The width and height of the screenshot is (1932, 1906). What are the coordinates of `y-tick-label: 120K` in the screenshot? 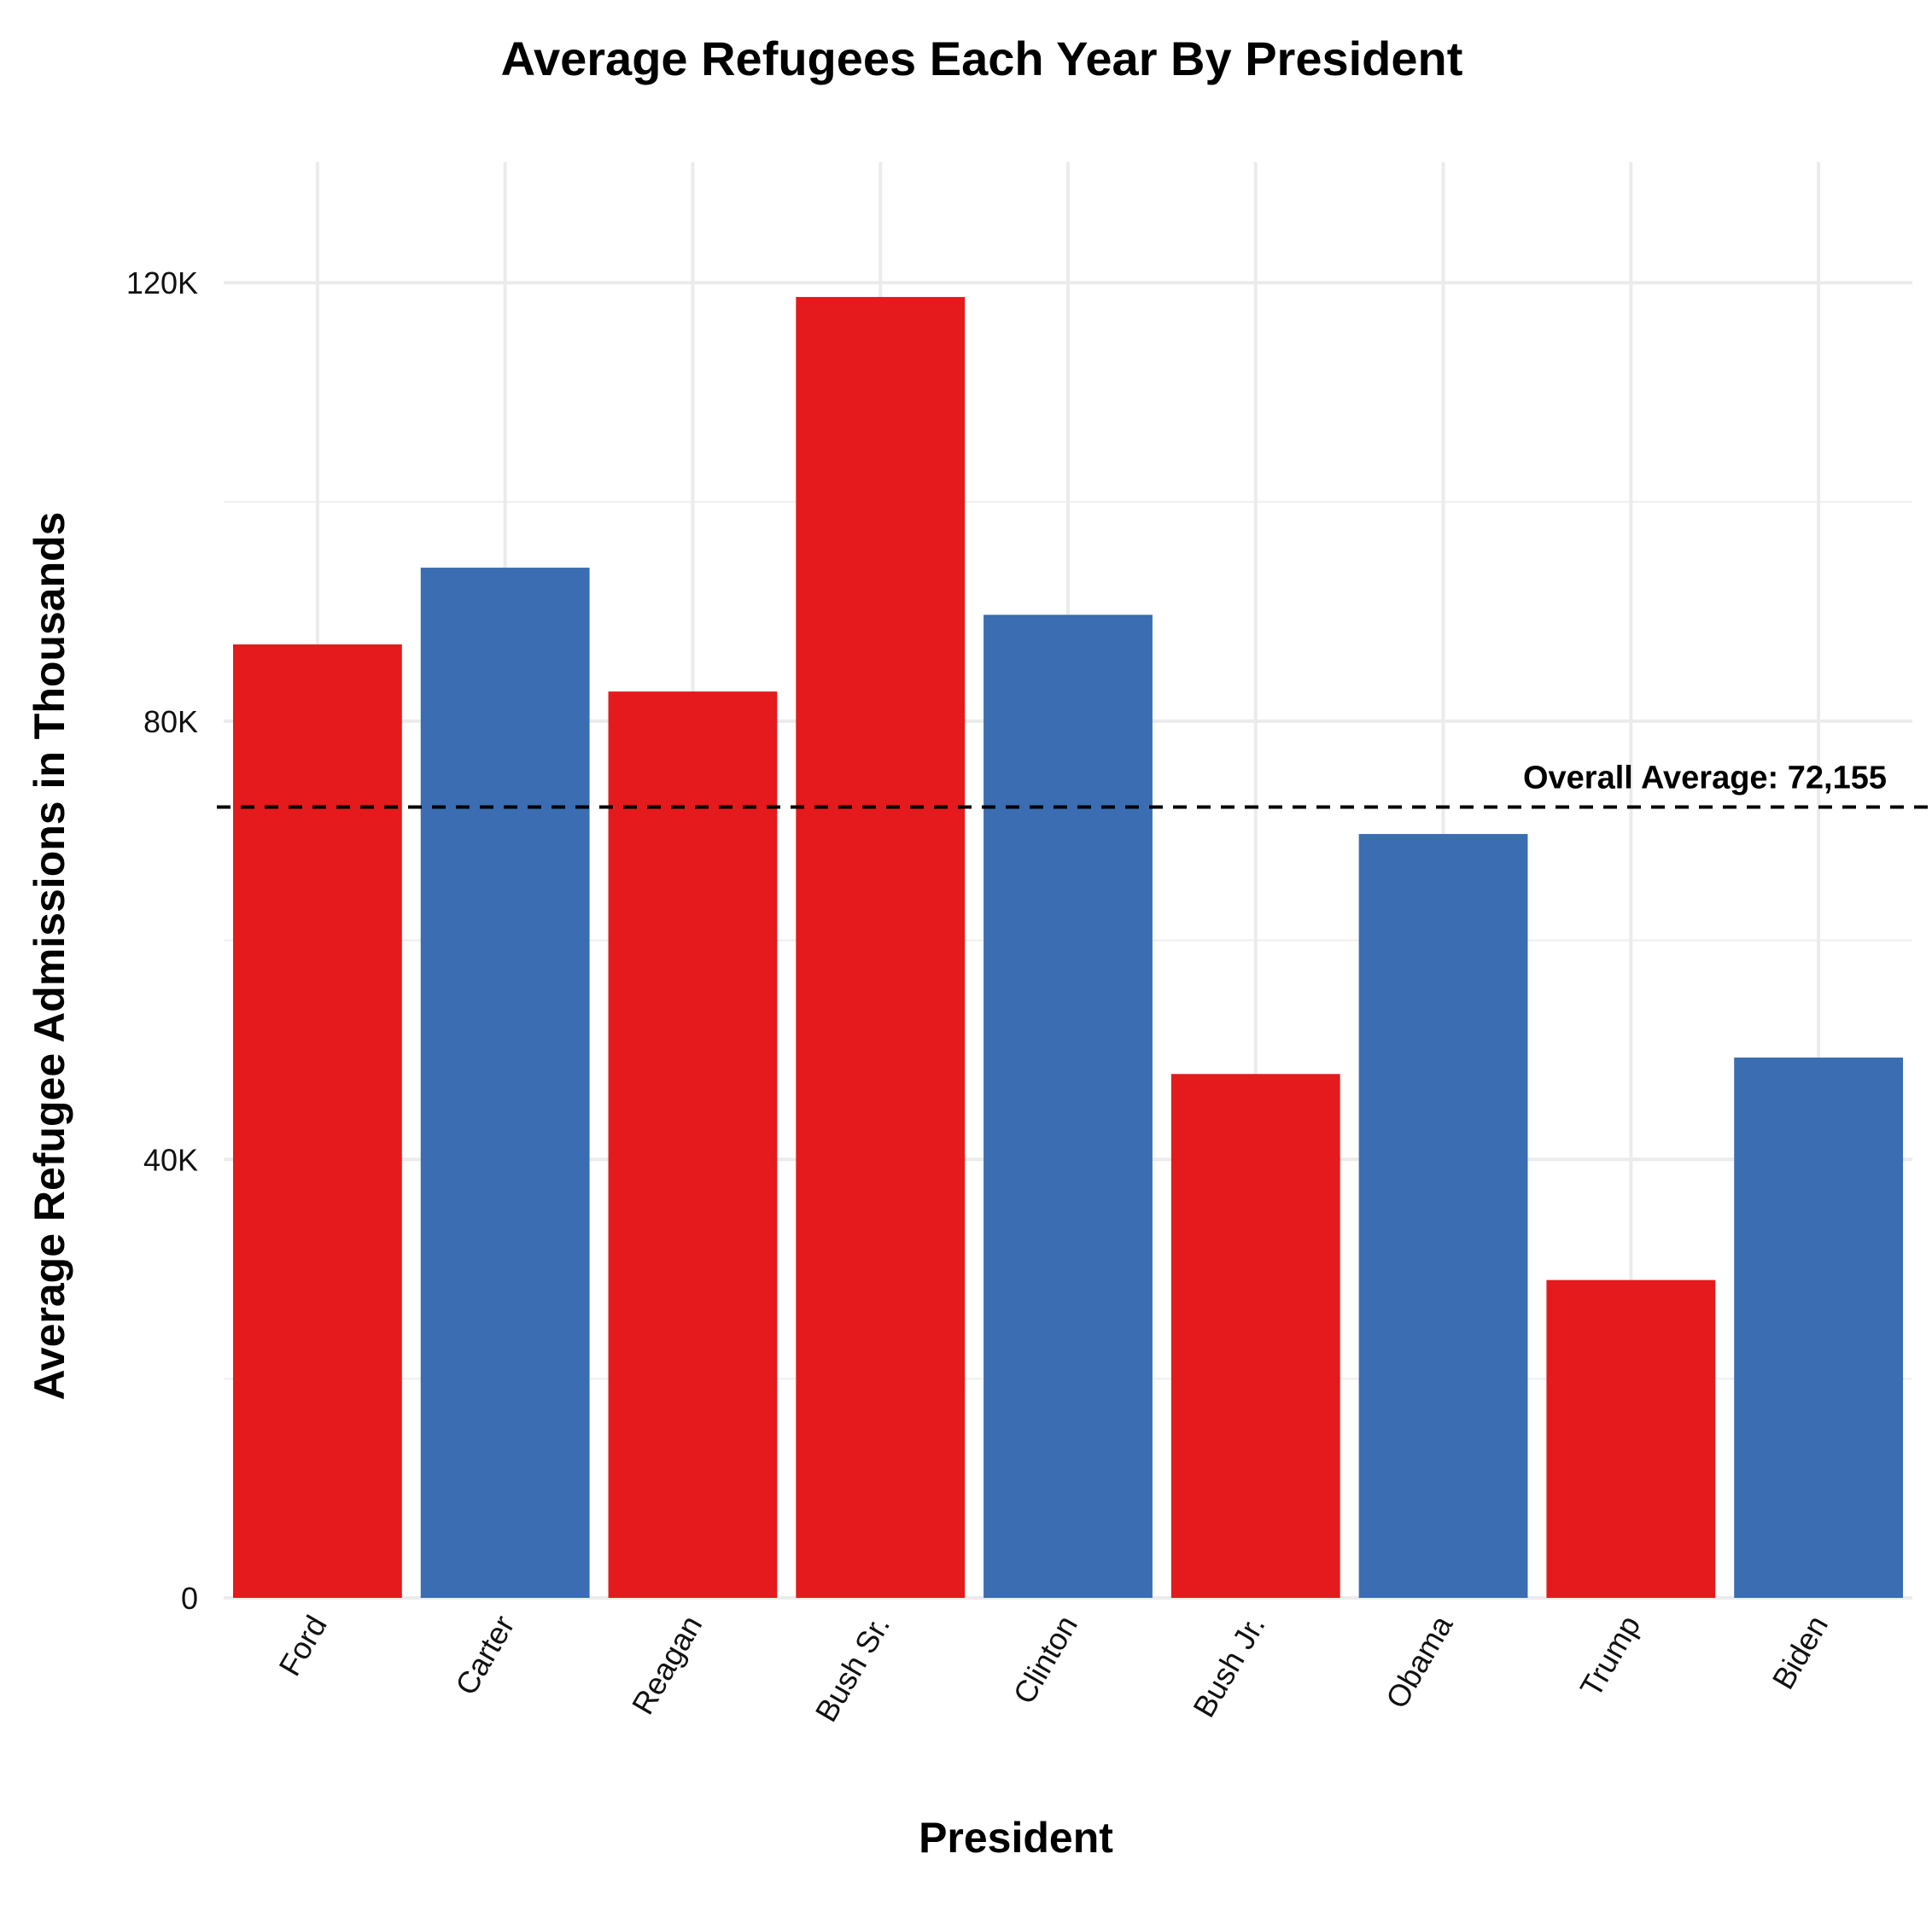 It's located at (162, 282).